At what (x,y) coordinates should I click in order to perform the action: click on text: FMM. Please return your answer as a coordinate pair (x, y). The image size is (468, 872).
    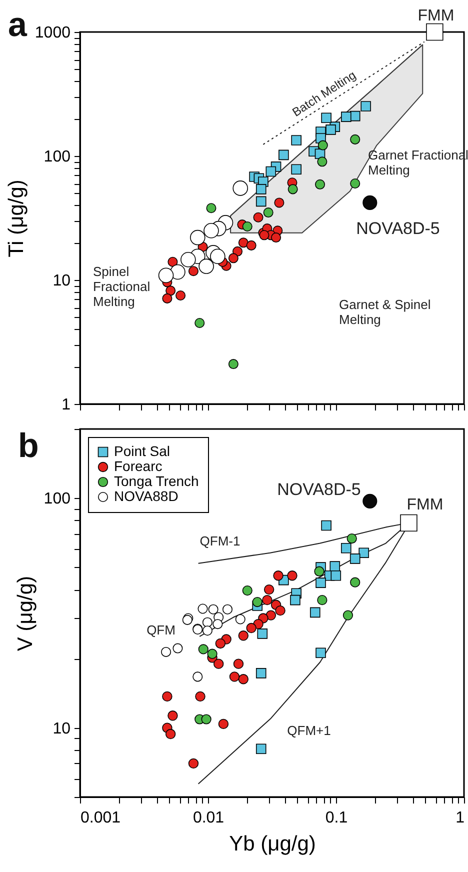
    Looking at the image, I should click on (436, 15).